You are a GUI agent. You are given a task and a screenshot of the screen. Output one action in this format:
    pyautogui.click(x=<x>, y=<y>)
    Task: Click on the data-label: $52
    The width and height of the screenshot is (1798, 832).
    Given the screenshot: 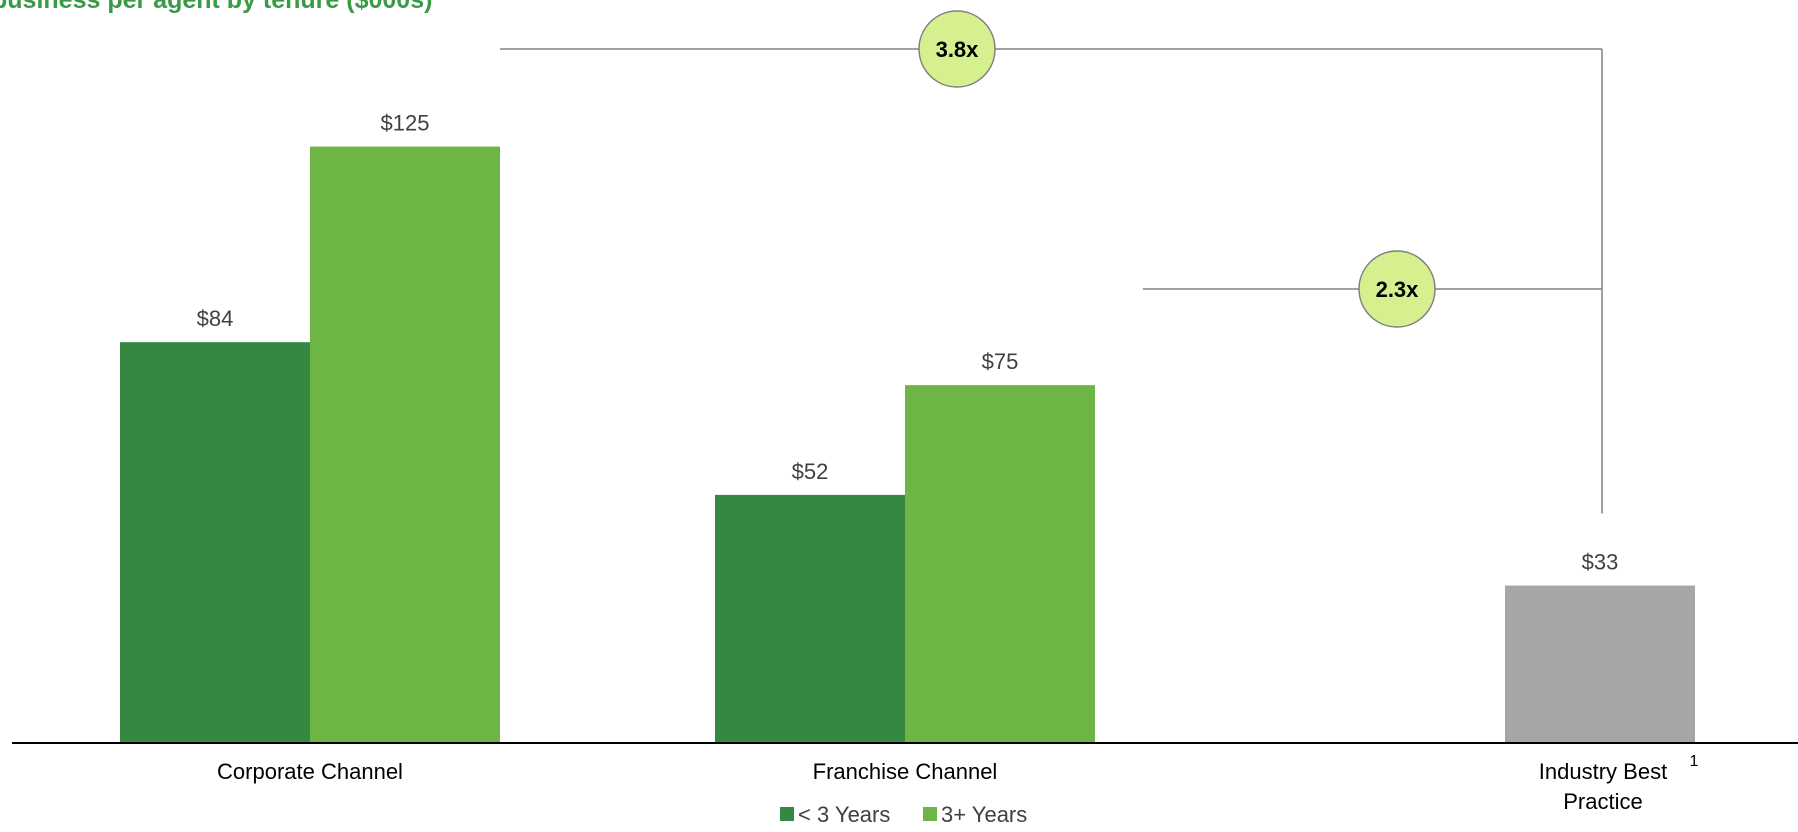 What is the action you would take?
    pyautogui.click(x=810, y=471)
    